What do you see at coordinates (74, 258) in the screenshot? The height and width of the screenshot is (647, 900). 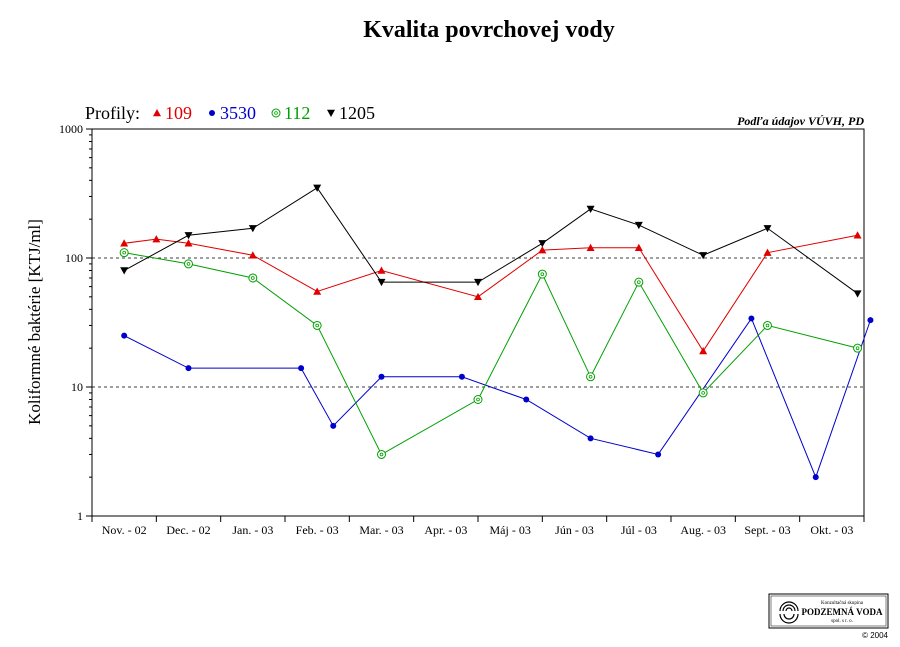 I see `y-tick-label: 100` at bounding box center [74, 258].